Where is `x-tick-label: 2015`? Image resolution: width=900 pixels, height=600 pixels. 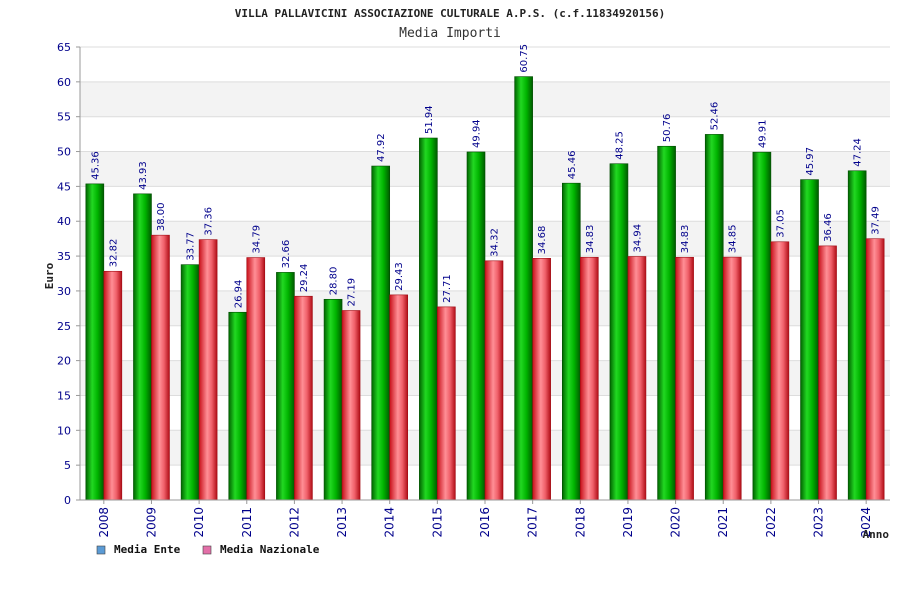 x-tick-label: 2015 is located at coordinates (437, 522).